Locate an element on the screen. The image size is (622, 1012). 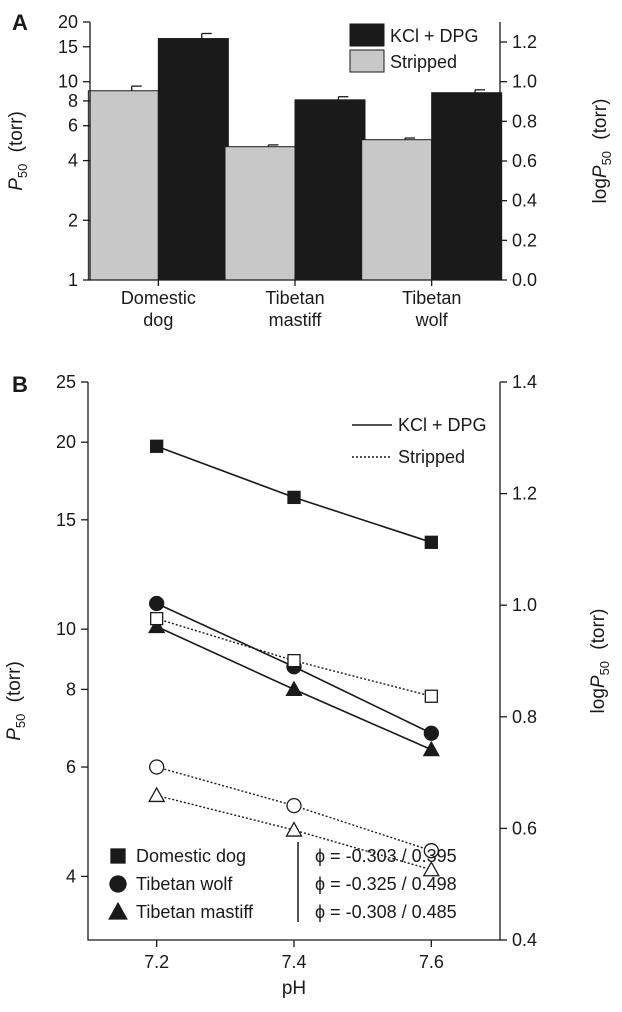
x-tick-label: 7.4 is located at coordinates (293, 962).